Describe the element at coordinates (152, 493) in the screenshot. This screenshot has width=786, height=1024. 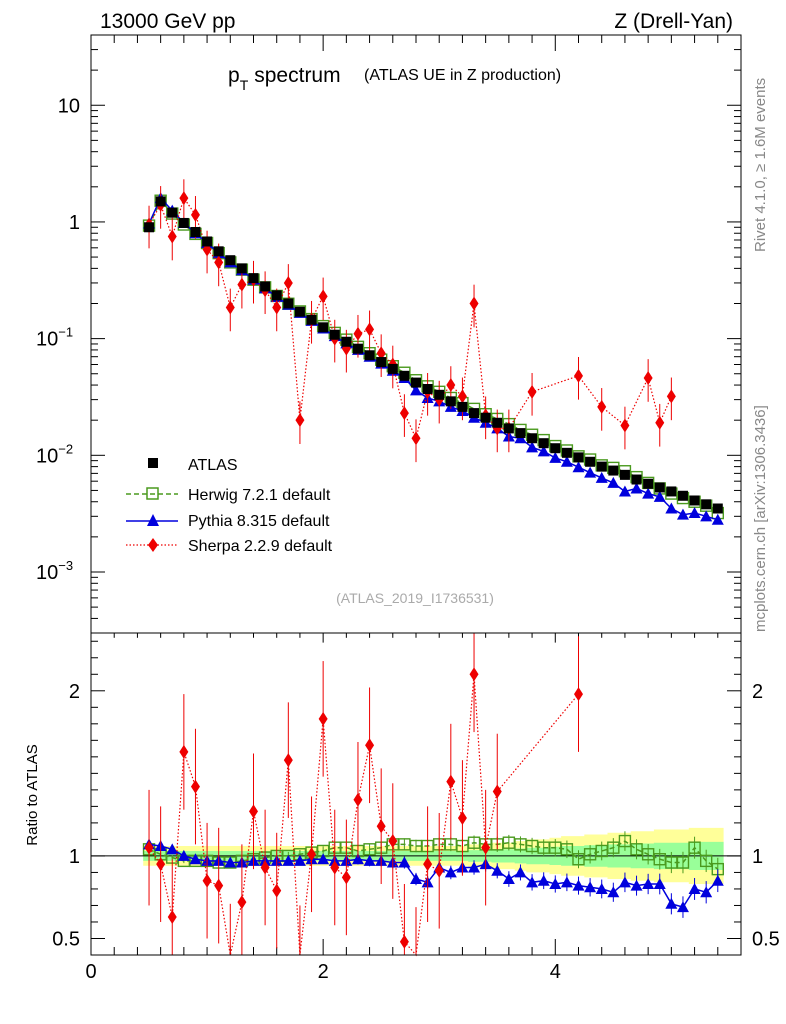
I see `legend-marker-herwig` at that location.